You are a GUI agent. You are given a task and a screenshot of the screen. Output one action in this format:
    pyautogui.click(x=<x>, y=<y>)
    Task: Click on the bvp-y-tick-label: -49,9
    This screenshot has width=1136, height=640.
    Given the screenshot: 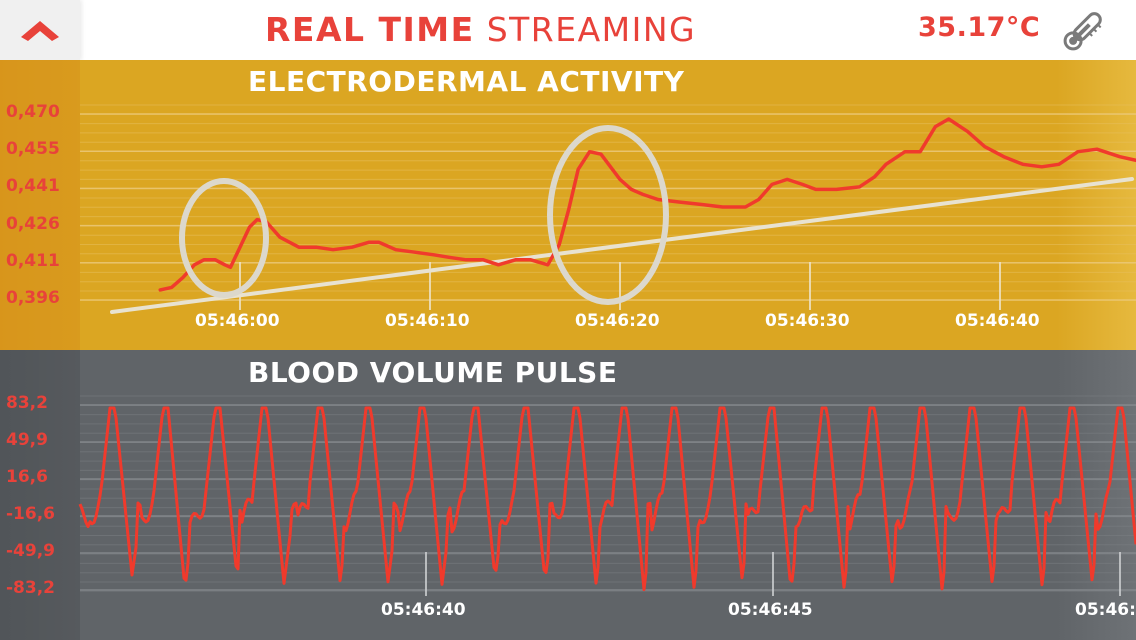 What is the action you would take?
    pyautogui.click(x=30, y=551)
    